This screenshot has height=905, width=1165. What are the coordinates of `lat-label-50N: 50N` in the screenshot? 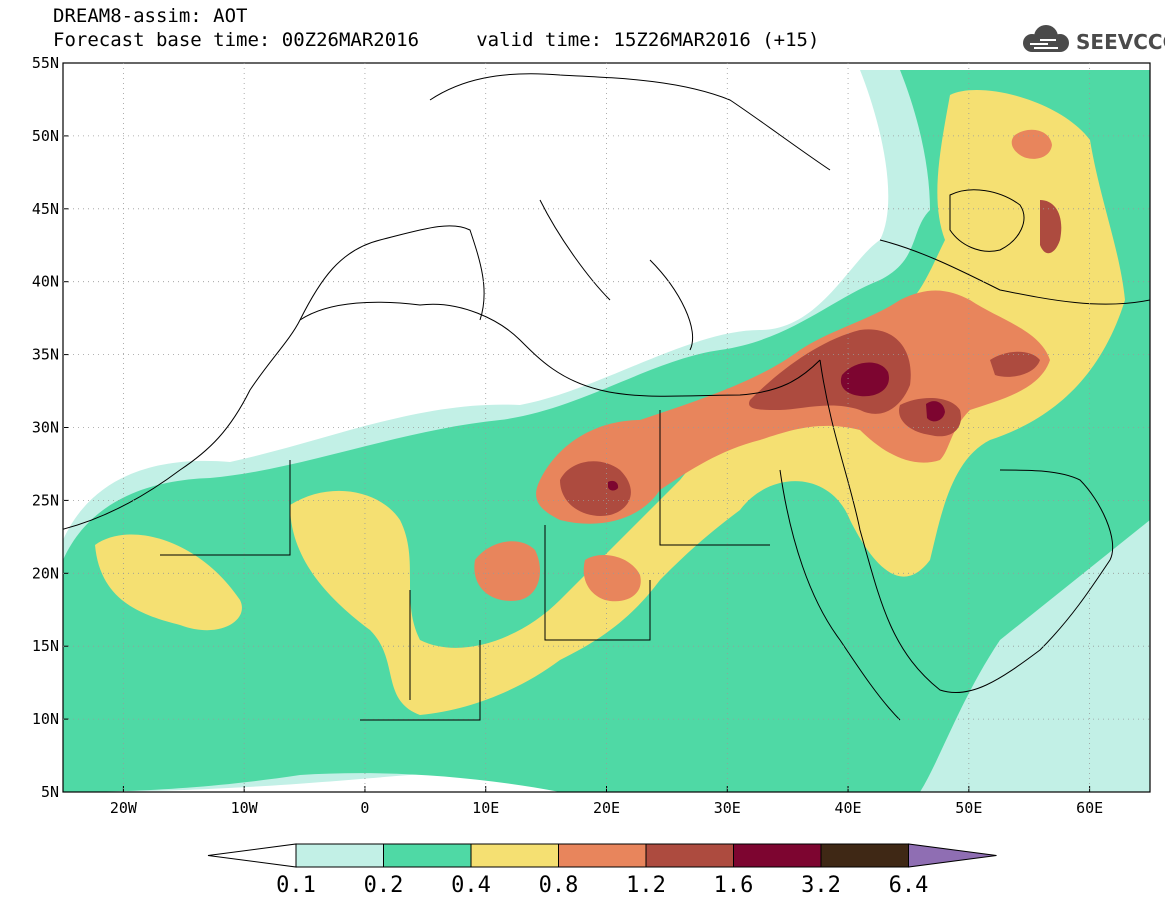 It's located at (45, 136).